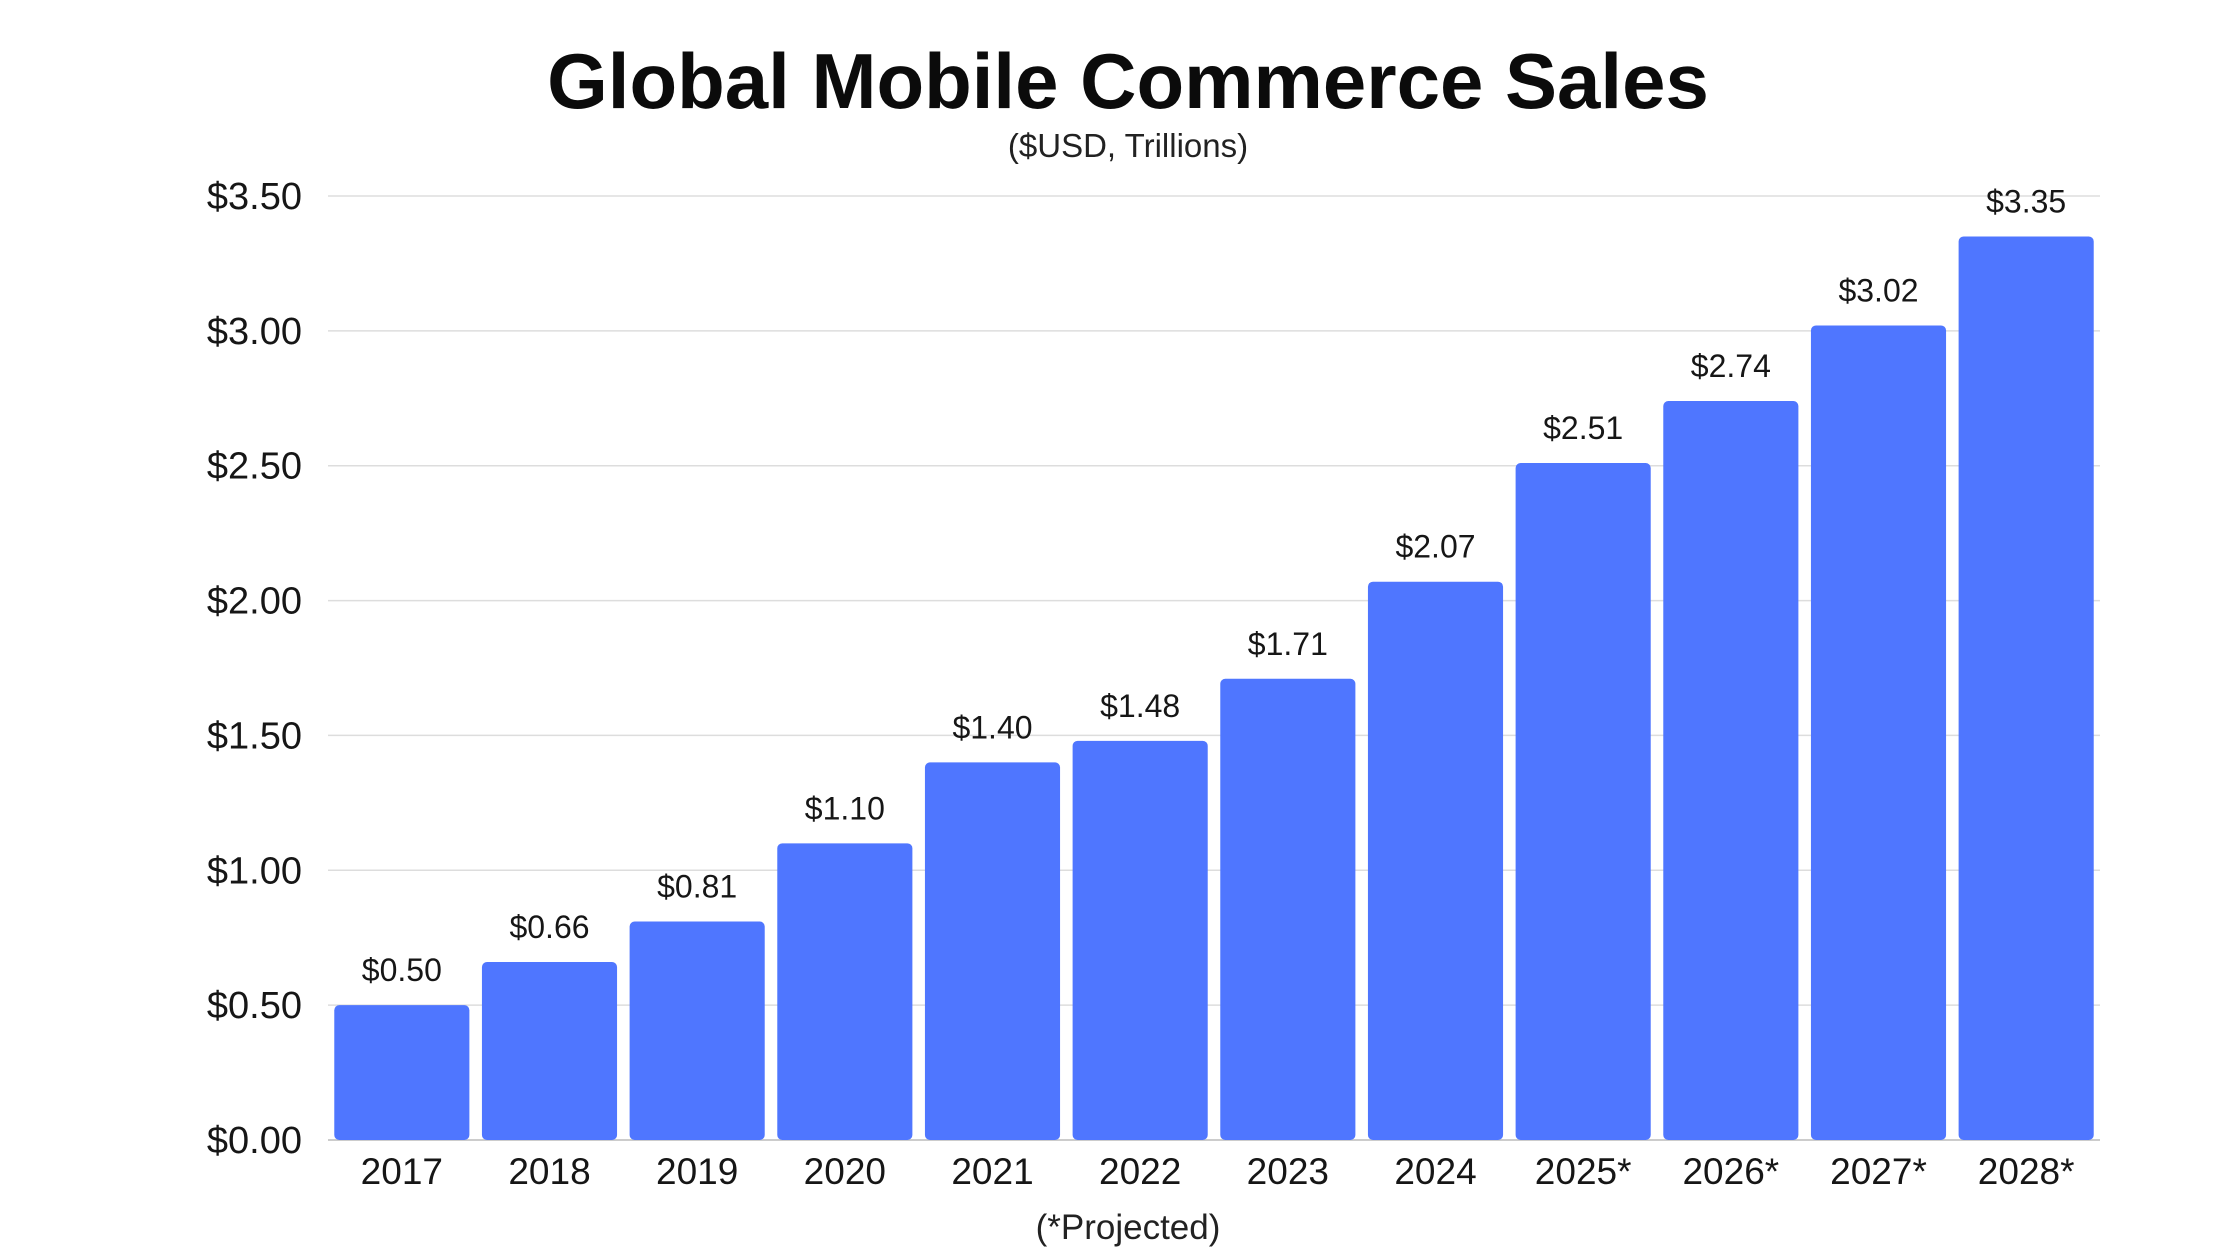 The height and width of the screenshot is (1260, 2240). Describe the element at coordinates (254, 1141) in the screenshot. I see `y-tick-label: $0.00` at that location.